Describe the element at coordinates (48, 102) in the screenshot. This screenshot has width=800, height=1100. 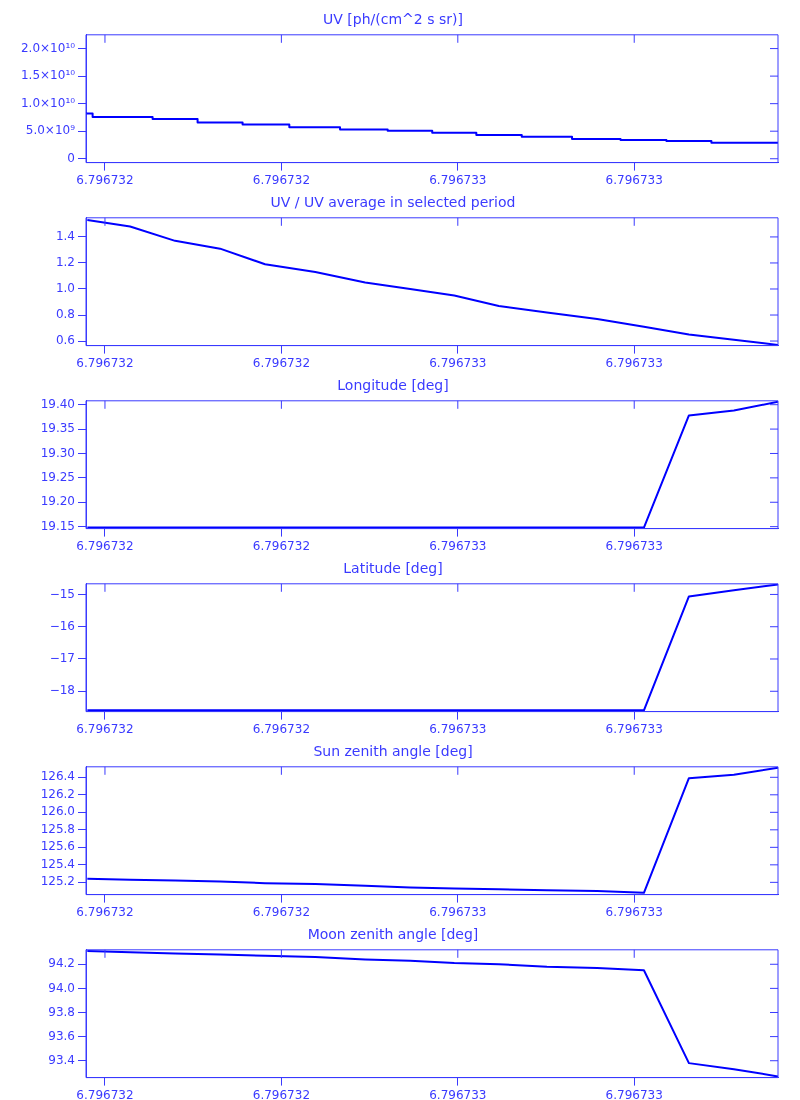
I see `y-tick-label: 1.0×10¹⁰` at that location.